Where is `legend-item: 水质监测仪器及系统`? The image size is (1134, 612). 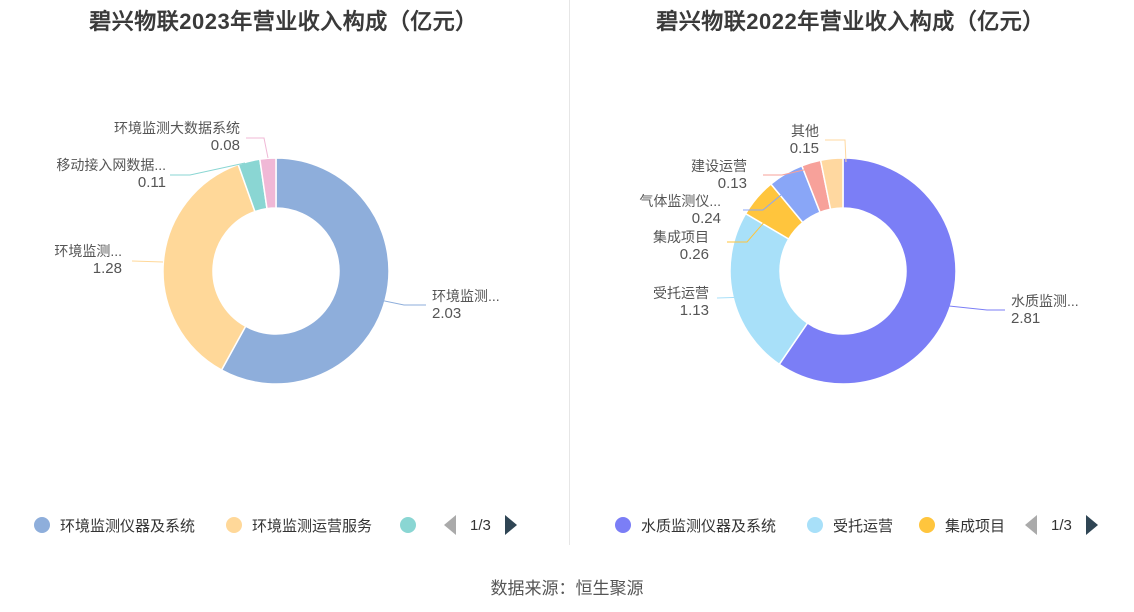
legend-item: 水质监测仪器及系统 is located at coordinates (695, 525).